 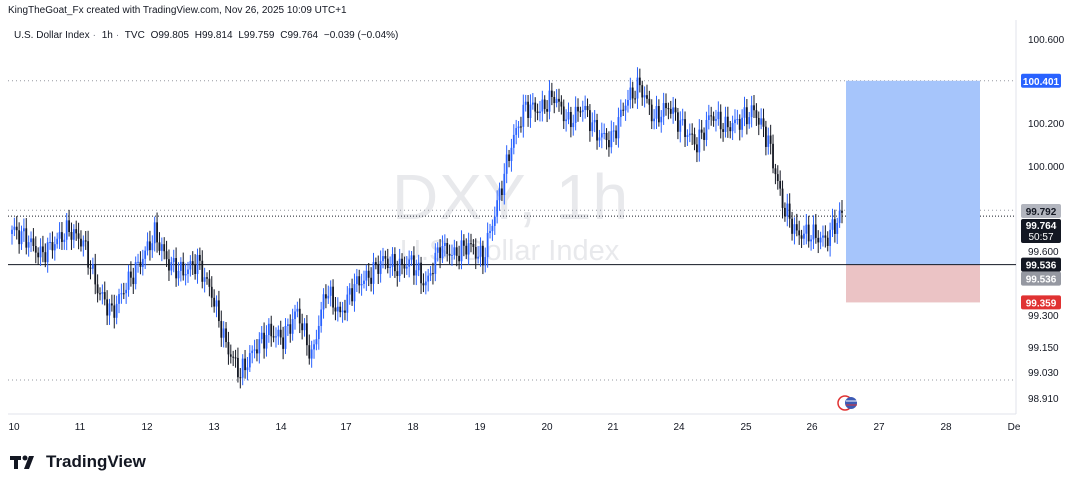 I want to click on price-tick-label: 100.000, so click(x=1046, y=167).